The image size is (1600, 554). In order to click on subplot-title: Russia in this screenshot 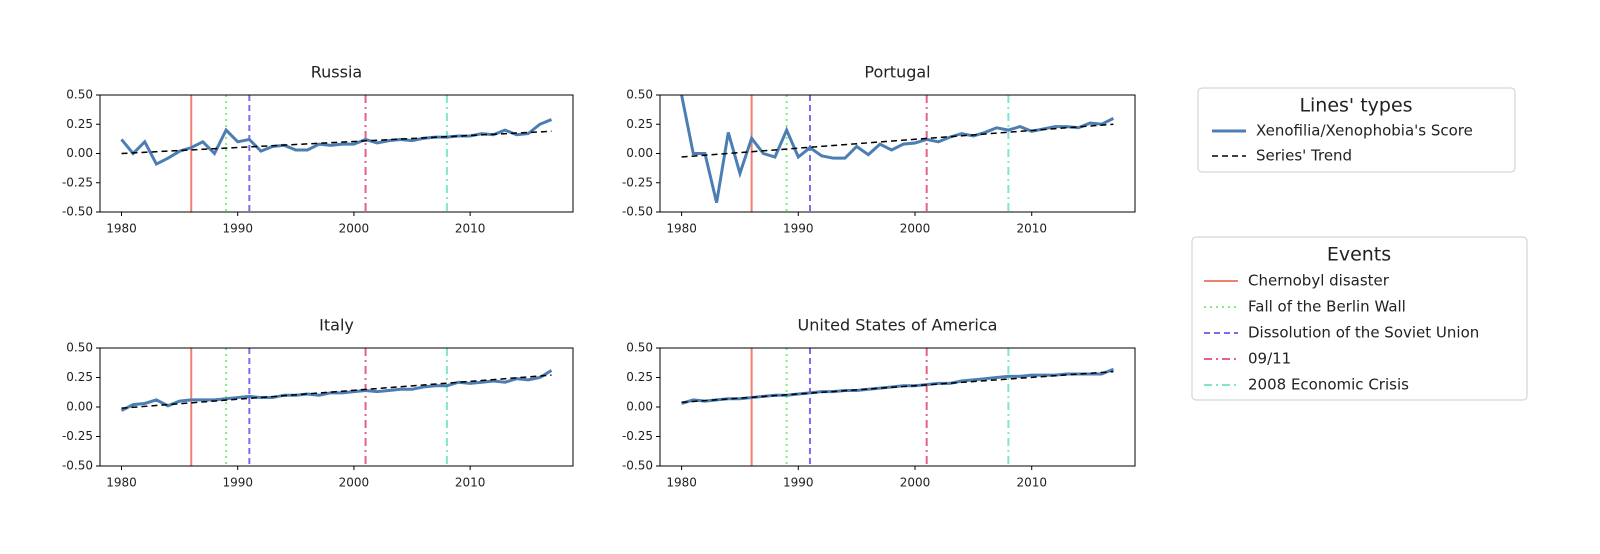, I will do `click(336, 72)`.